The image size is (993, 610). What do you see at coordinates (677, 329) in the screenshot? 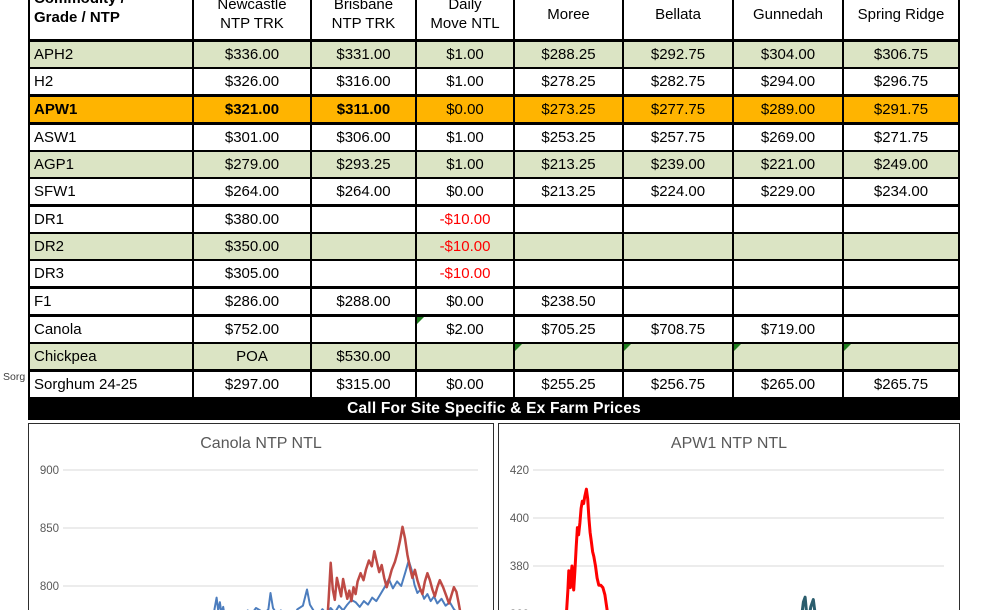
I see `cell-canola-bellata: $708.75` at bounding box center [677, 329].